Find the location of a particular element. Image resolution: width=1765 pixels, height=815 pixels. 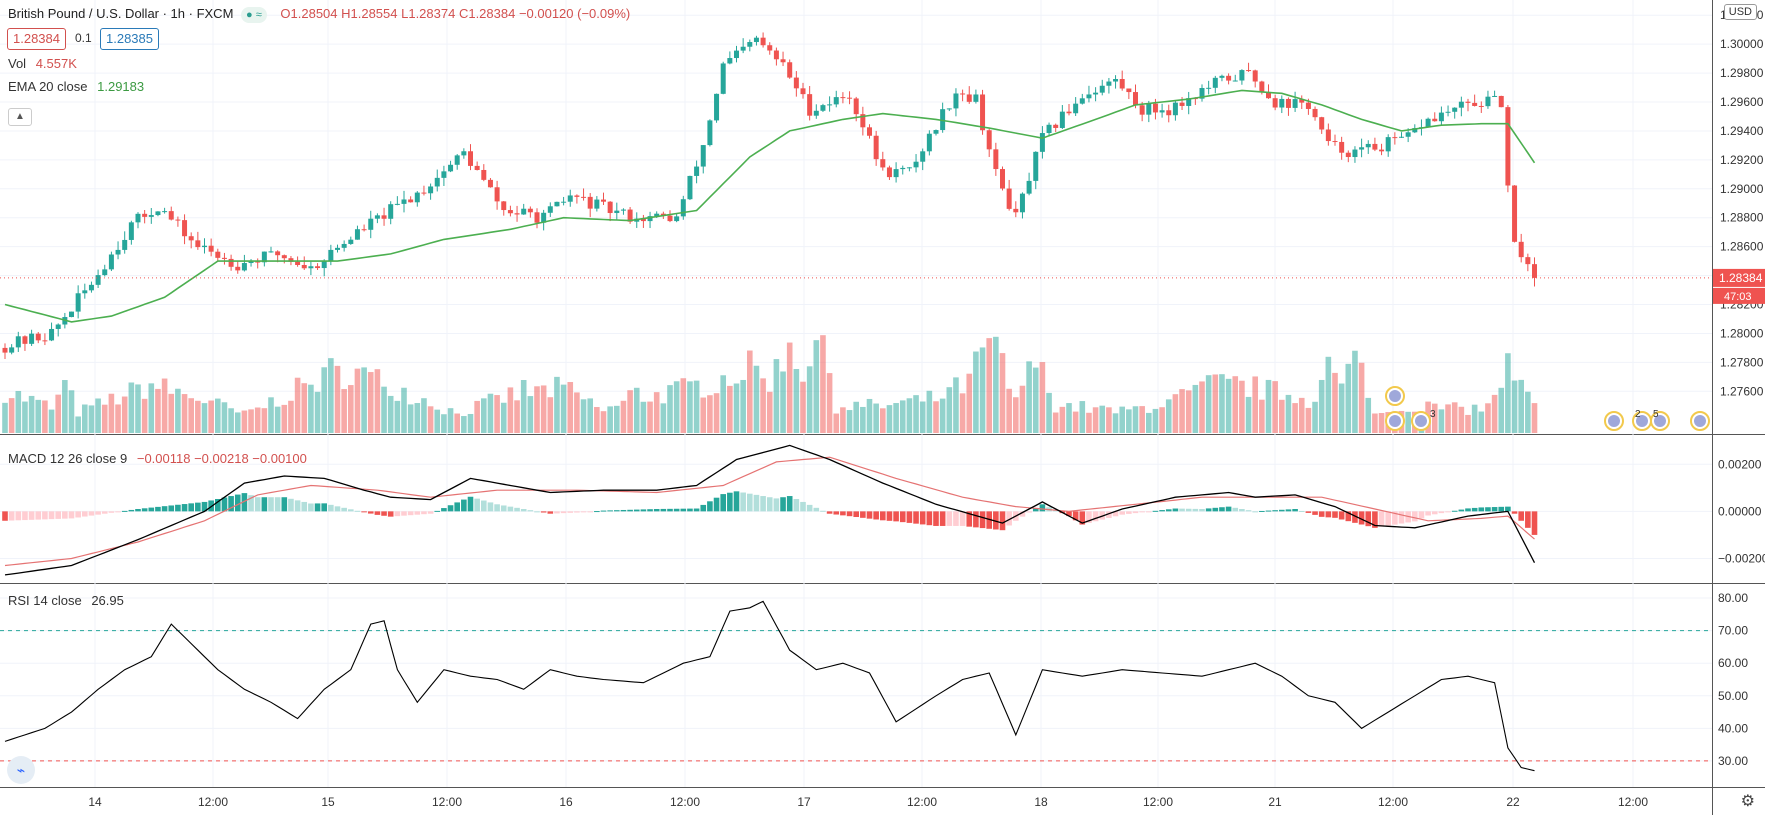

time-tick-label: 12:00 is located at coordinates (1158, 802).